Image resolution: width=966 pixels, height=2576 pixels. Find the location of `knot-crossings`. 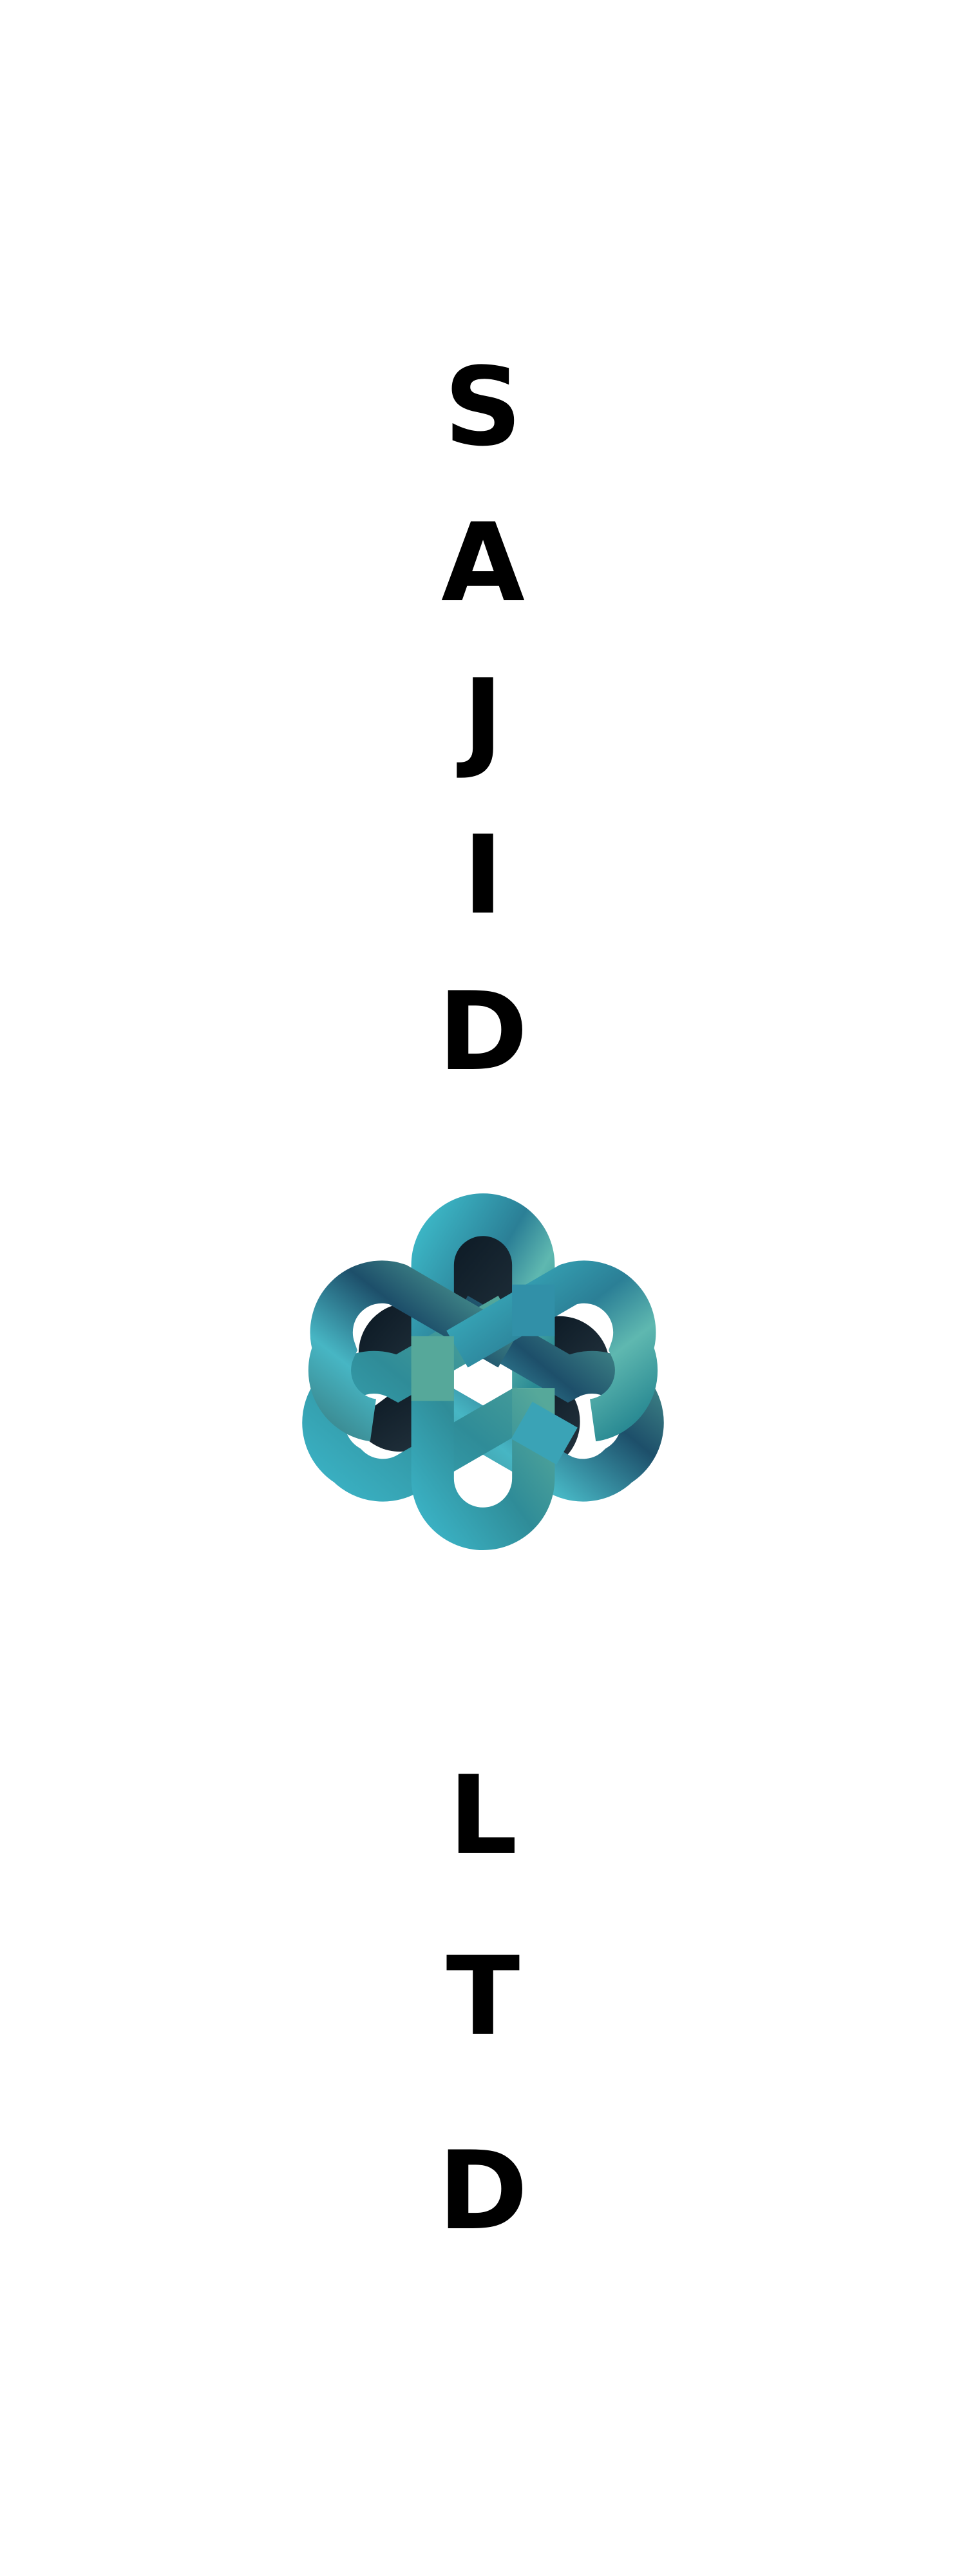

knot-crossings is located at coordinates (495, 1374).